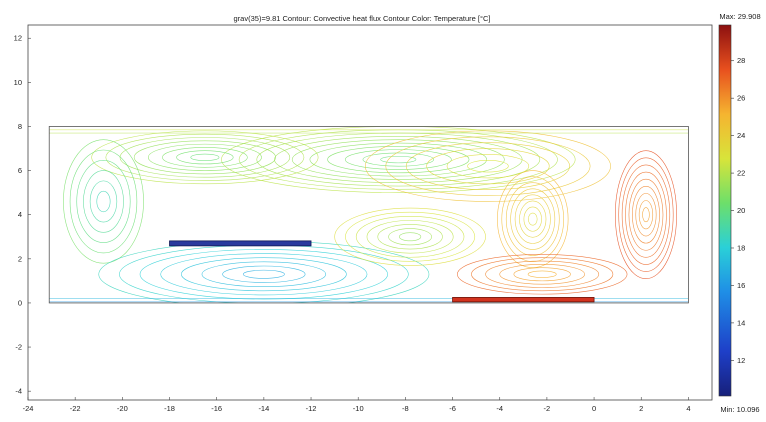 The height and width of the screenshot is (422, 766). What do you see at coordinates (20, 302) in the screenshot?
I see `y-tick-label: 0` at bounding box center [20, 302].